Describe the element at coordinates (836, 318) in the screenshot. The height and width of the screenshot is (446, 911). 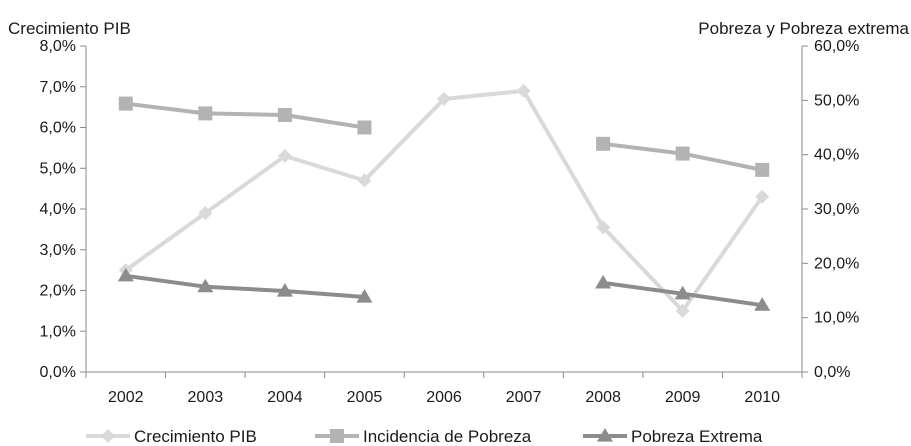
I see `y-right-tick-label: 10,0%` at that location.